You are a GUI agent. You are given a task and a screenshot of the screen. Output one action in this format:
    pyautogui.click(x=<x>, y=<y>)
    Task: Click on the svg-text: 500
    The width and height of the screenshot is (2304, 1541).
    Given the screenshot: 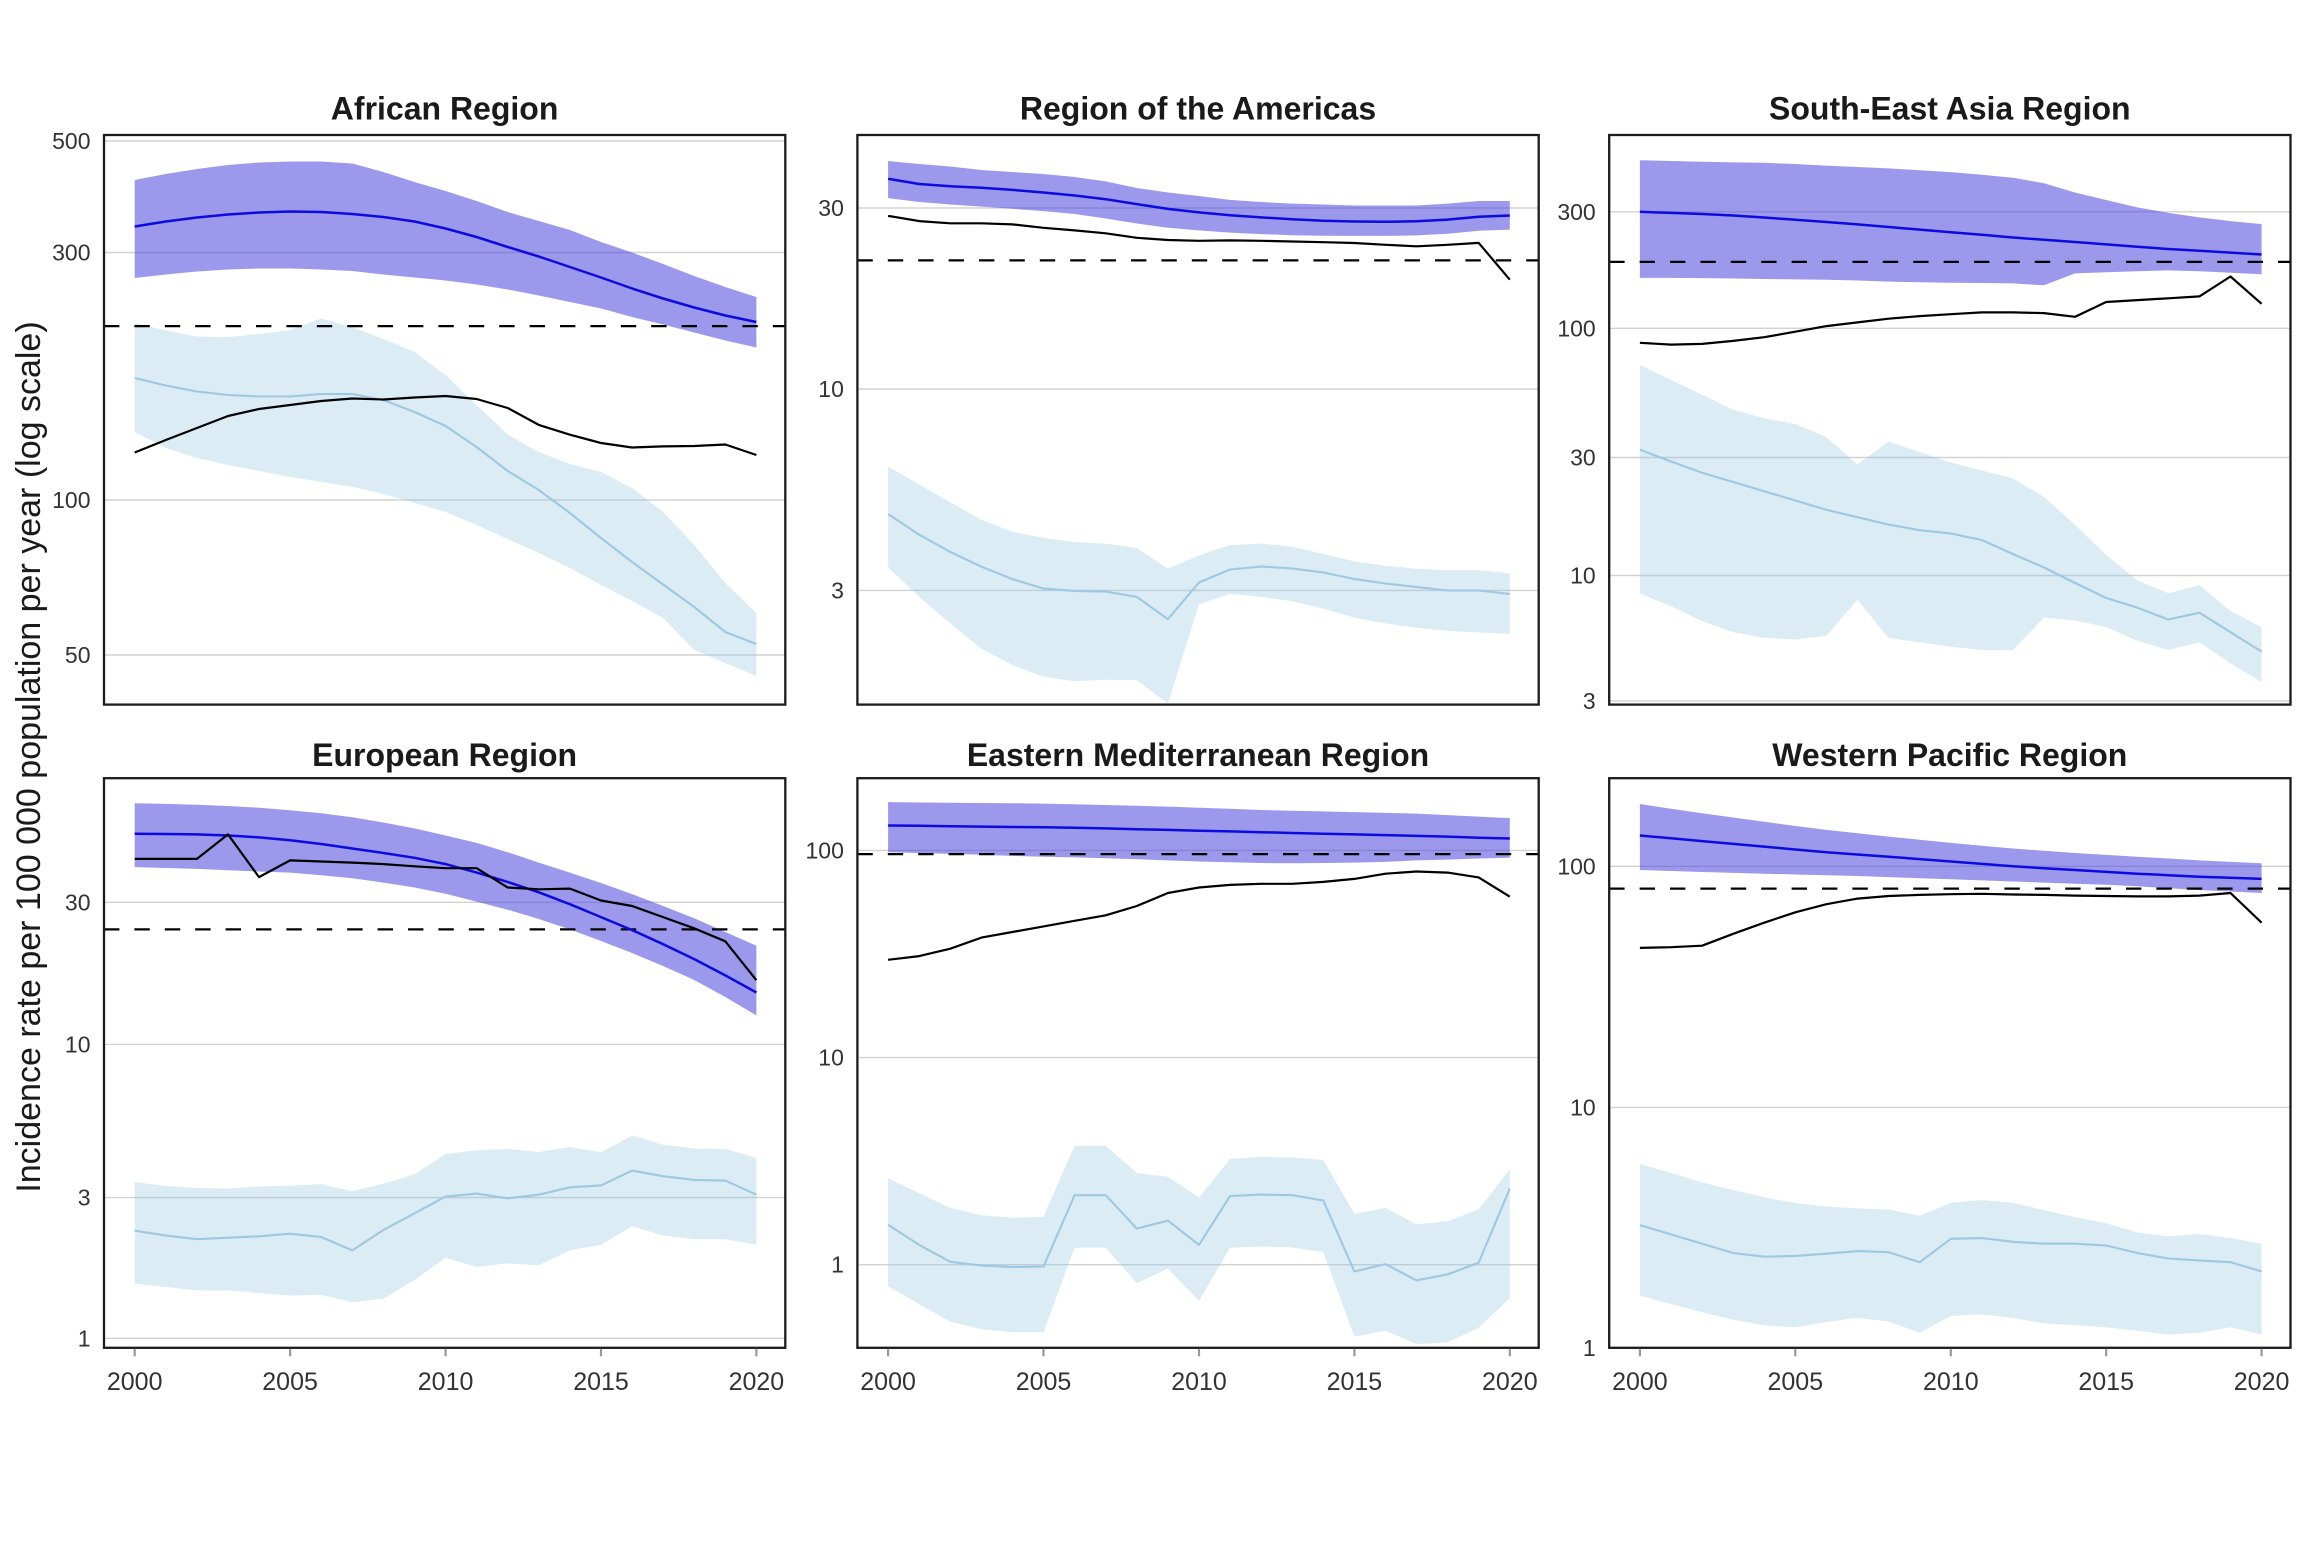 What is the action you would take?
    pyautogui.click(x=71, y=141)
    